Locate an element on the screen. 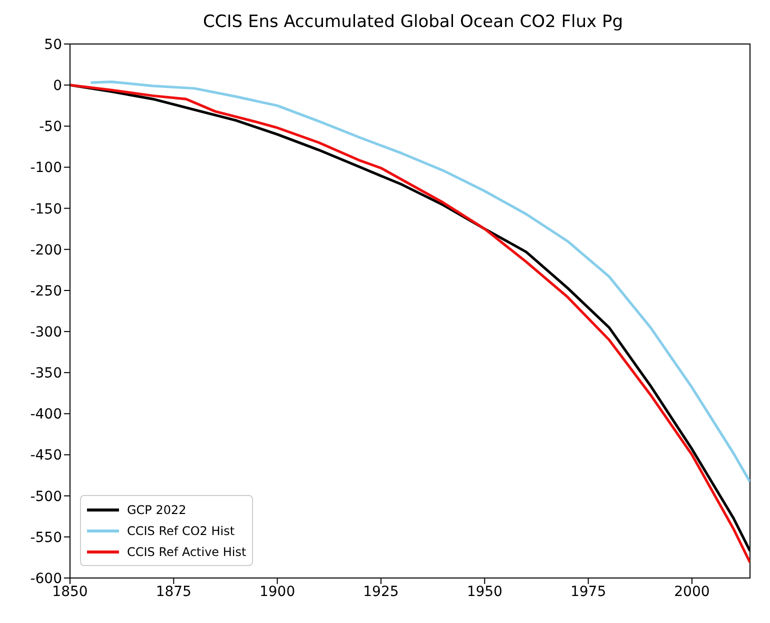 This screenshot has height=623, width=770. y-tick-label: -550 is located at coordinates (46, 538).